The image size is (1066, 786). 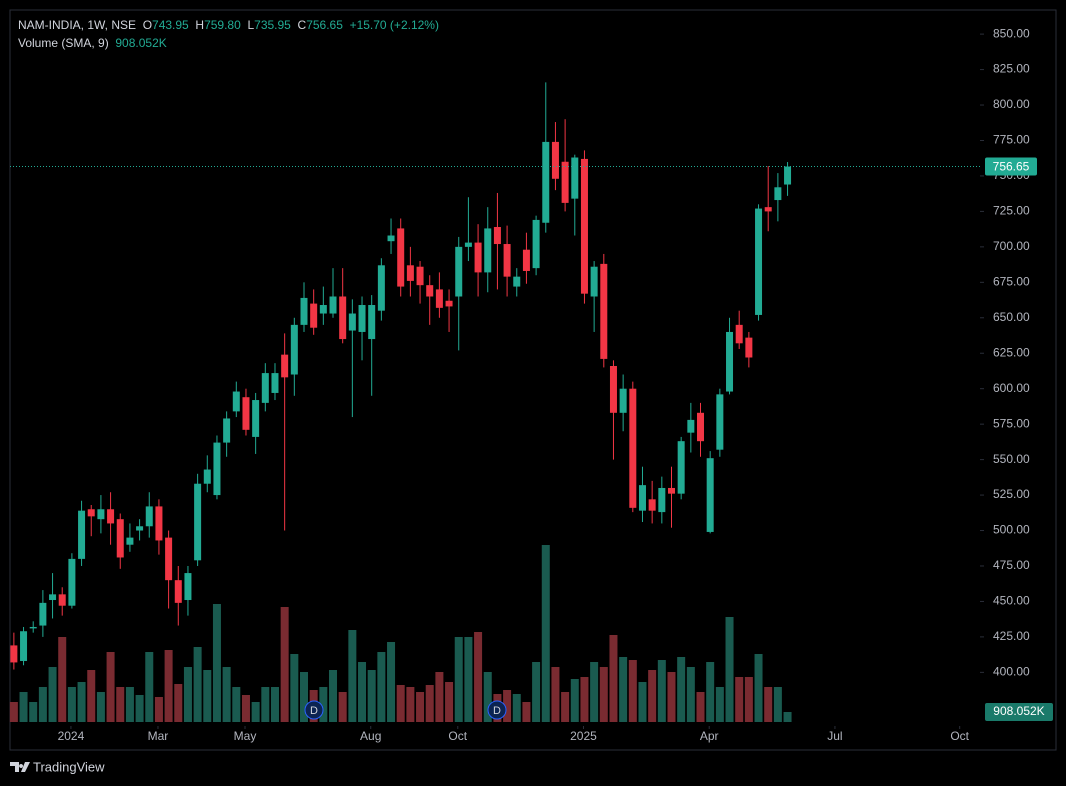 I want to click on x-tick-label: May, so click(x=245, y=736).